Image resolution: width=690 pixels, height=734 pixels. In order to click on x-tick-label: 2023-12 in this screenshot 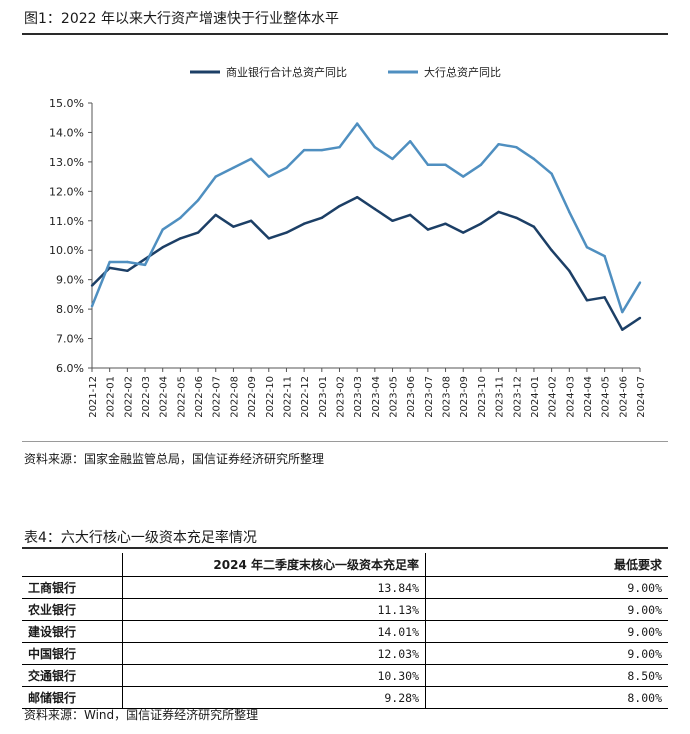, I will do `click(517, 397)`.